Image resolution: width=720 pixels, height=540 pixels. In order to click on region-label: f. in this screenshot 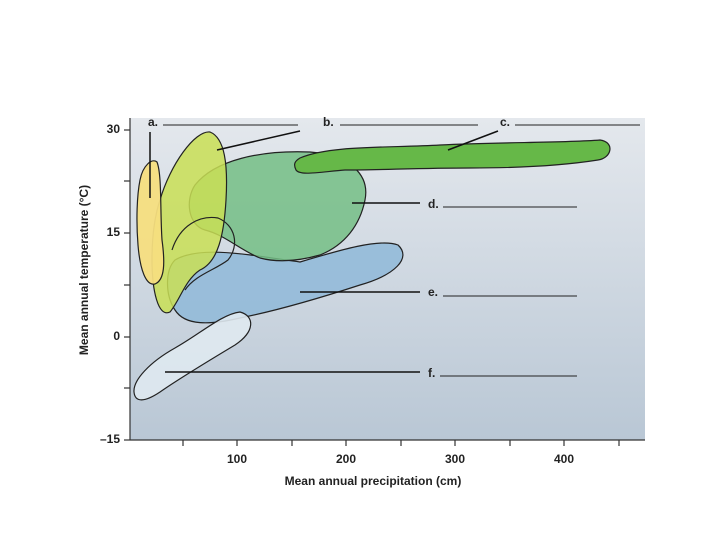, I will do `click(431, 373)`.